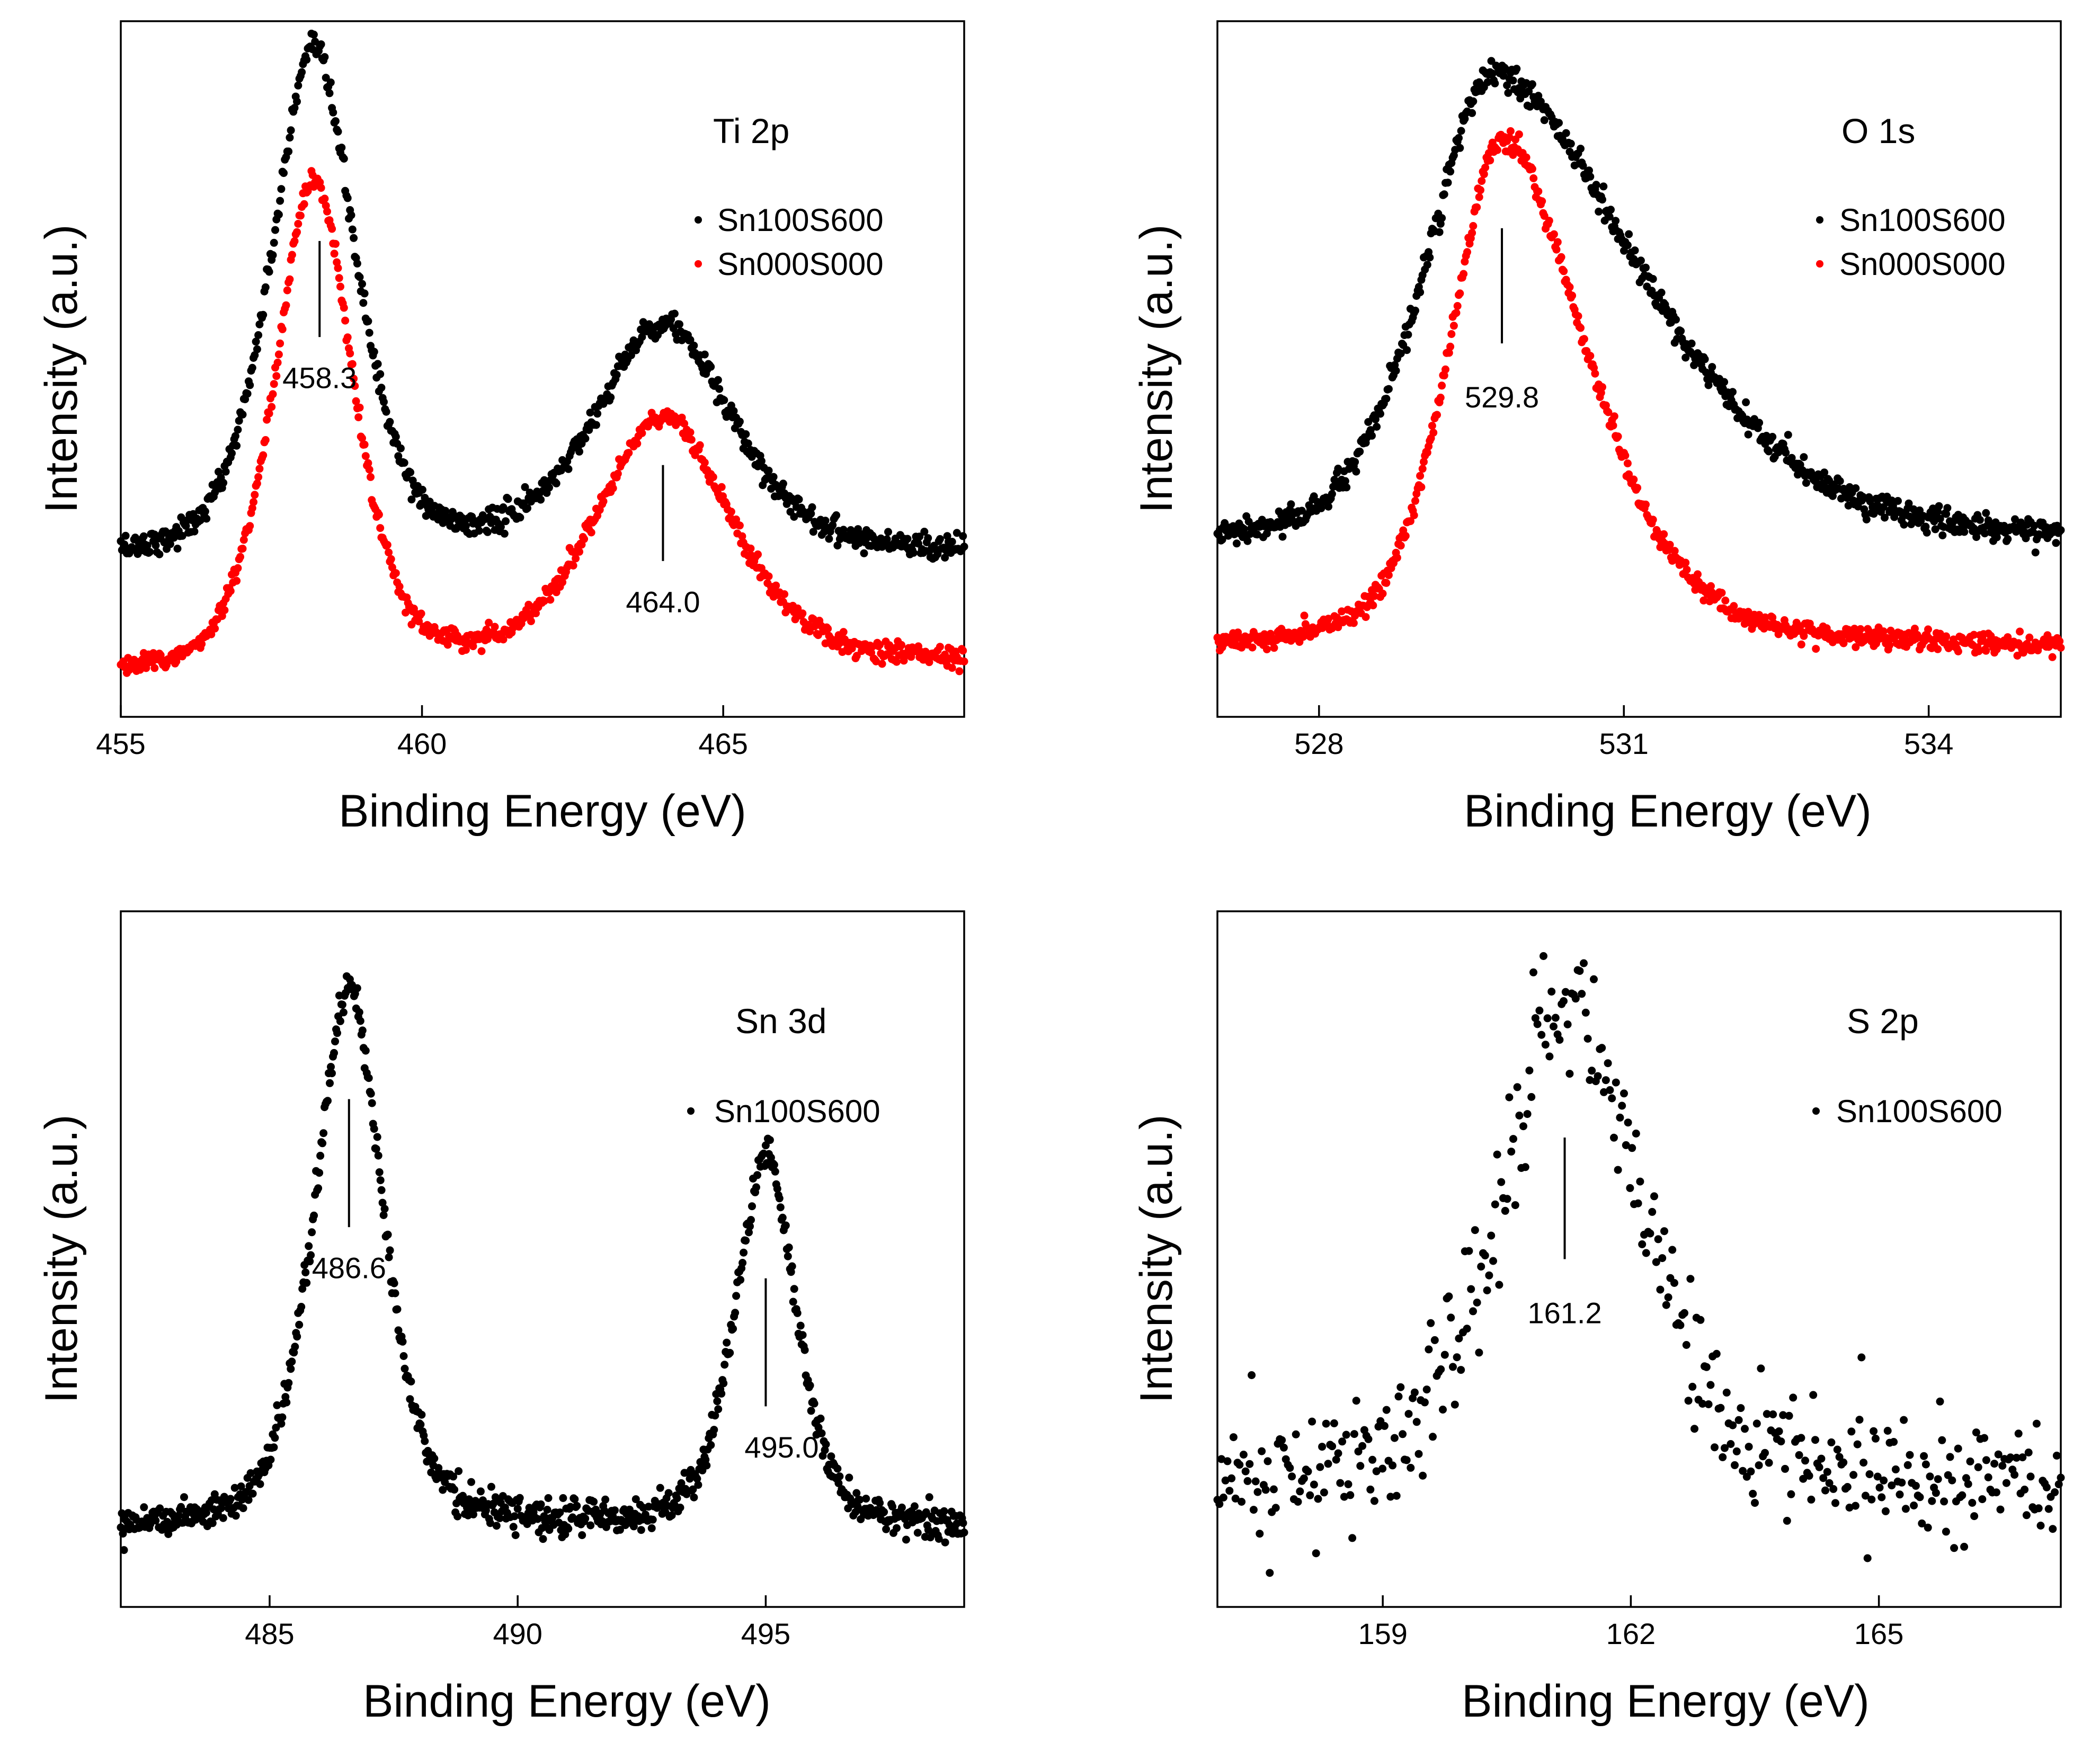  What do you see at coordinates (1623, 733) in the screenshot?
I see `x-ticks: 528 531 534` at bounding box center [1623, 733].